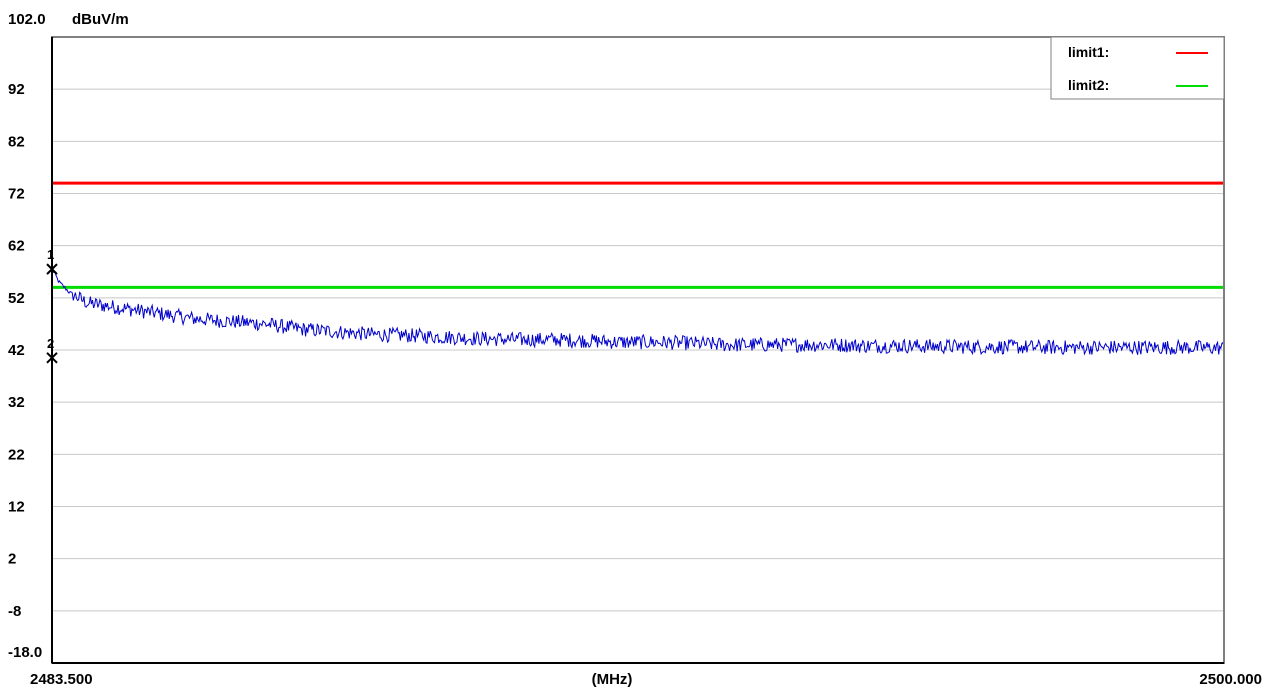  I want to click on legend: limit1: limit2:, so click(1137, 68).